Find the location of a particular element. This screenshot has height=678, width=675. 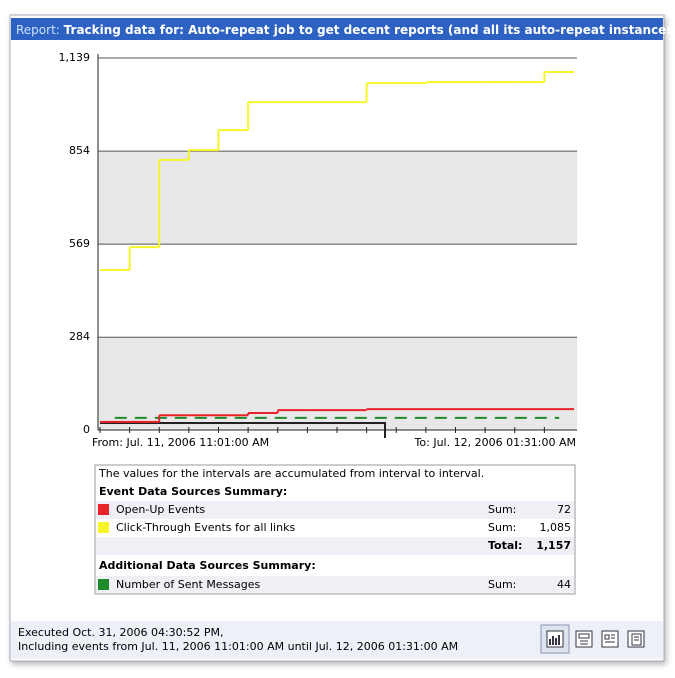

x-to-label: To: Jul. 12, 2006 01:31:00 AM is located at coordinates (495, 442).